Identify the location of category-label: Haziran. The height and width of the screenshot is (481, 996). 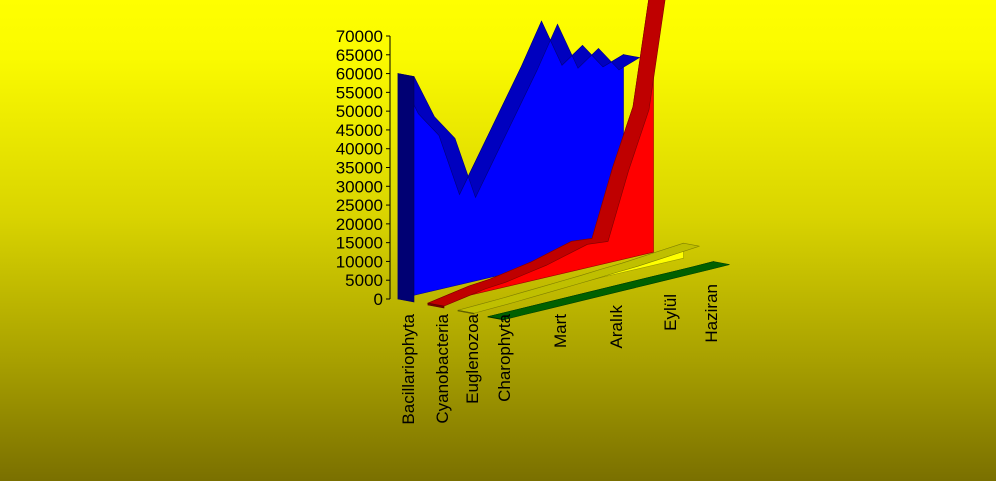
(711, 313).